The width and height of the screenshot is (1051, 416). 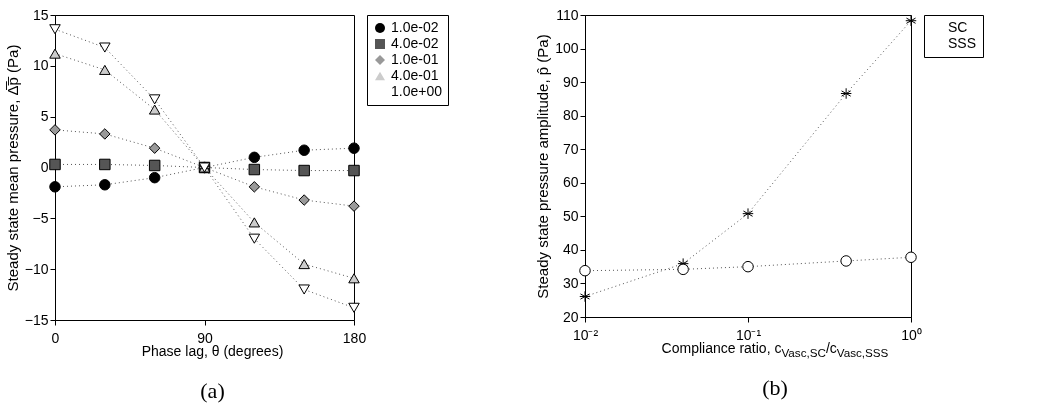 What do you see at coordinates (585, 334) in the screenshot?
I see `x-tick-label: 10⁻²` at bounding box center [585, 334].